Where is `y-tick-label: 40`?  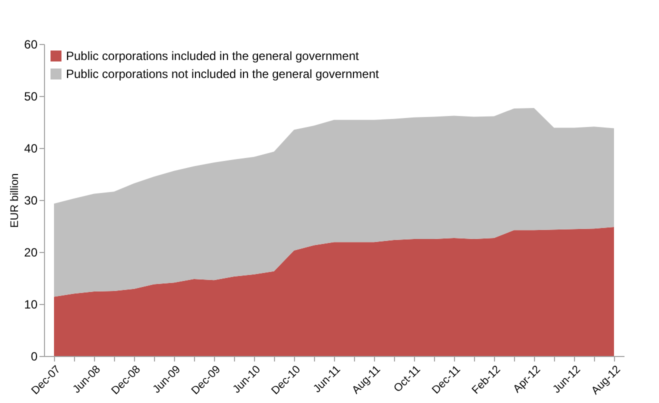 y-tick-label: 40 is located at coordinates (31, 149).